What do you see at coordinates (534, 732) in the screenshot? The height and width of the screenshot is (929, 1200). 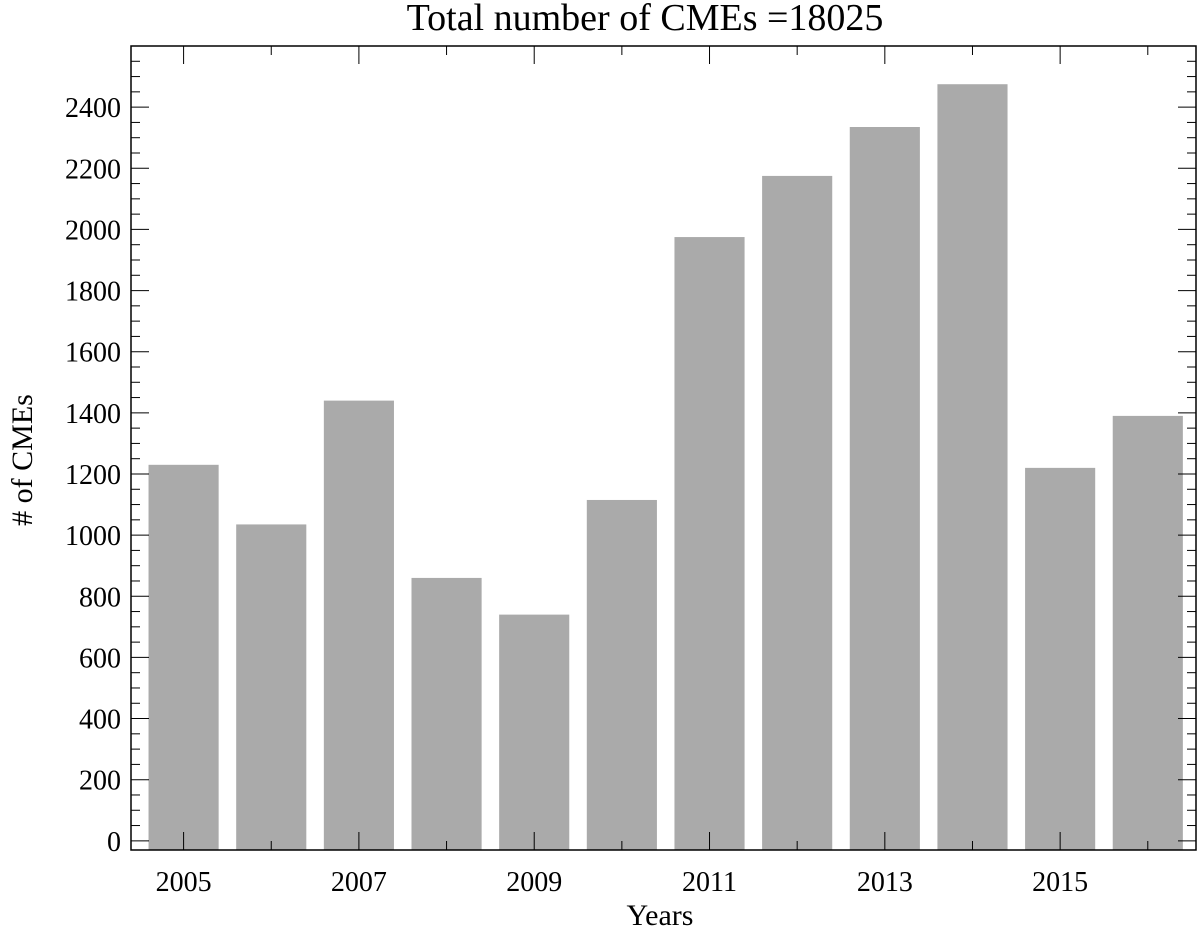 I see `bar-2009` at bounding box center [534, 732].